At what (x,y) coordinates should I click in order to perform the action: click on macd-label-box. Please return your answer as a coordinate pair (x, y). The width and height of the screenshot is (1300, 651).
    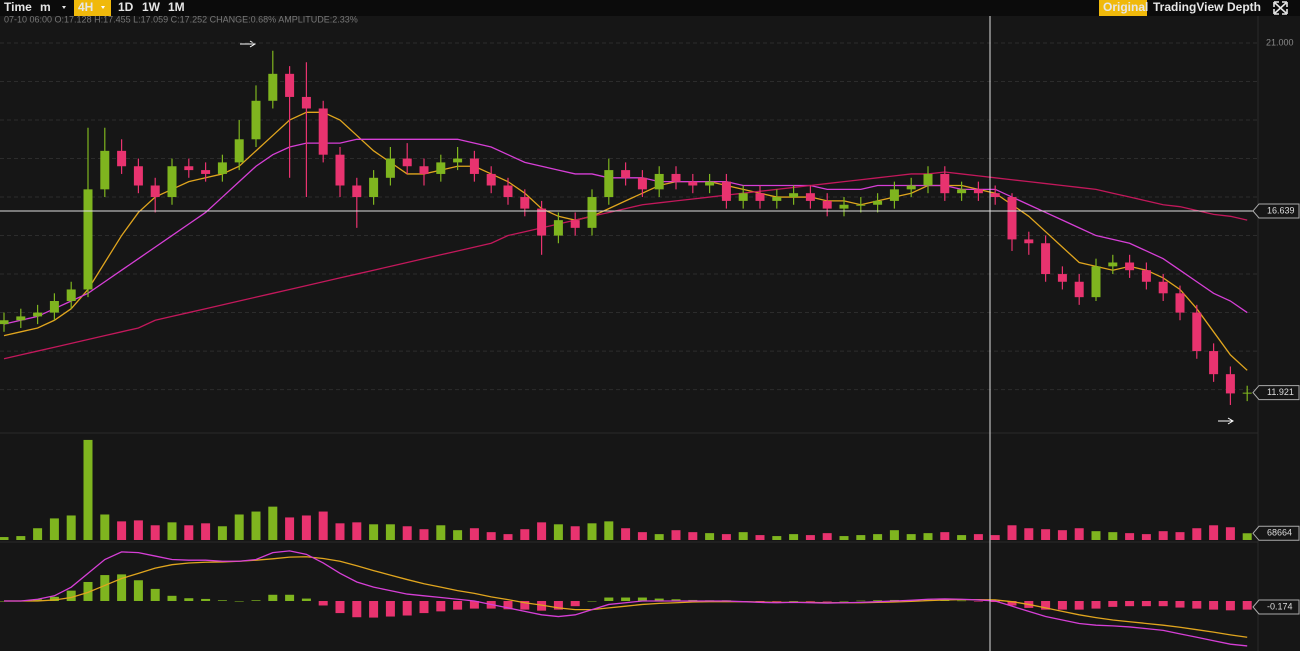
    Looking at the image, I should click on (1276, 607).